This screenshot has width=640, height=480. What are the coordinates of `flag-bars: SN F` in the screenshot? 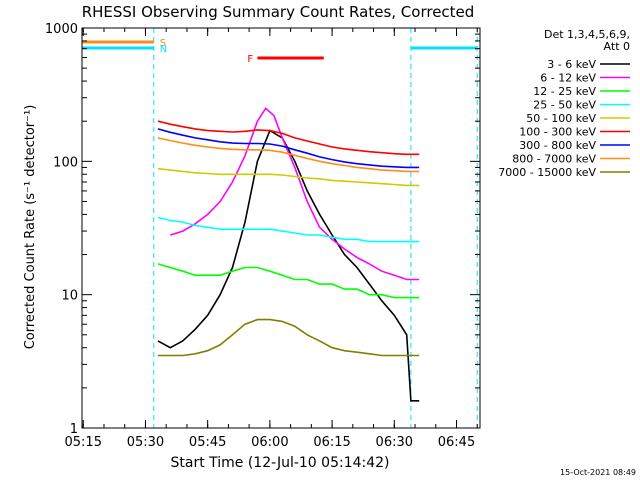 It's located at (280, 51).